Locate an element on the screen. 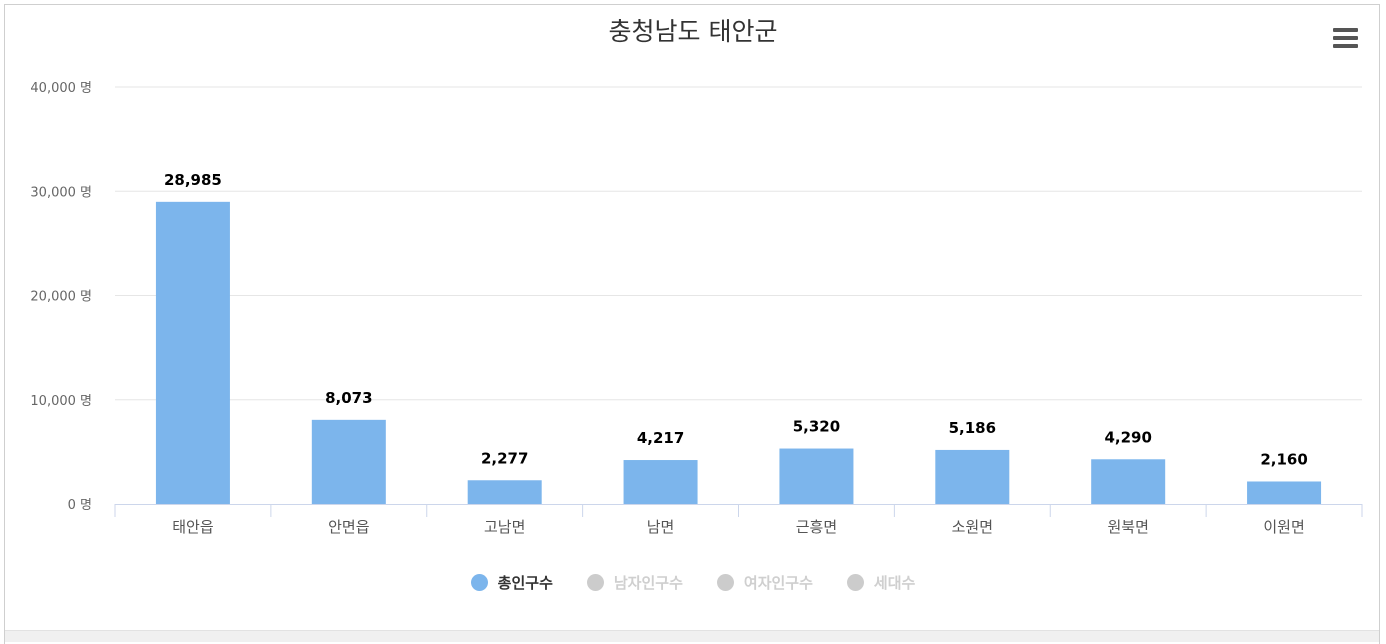 This screenshot has width=1386, height=644. x-tick-label: 고남면 is located at coordinates (504, 527).